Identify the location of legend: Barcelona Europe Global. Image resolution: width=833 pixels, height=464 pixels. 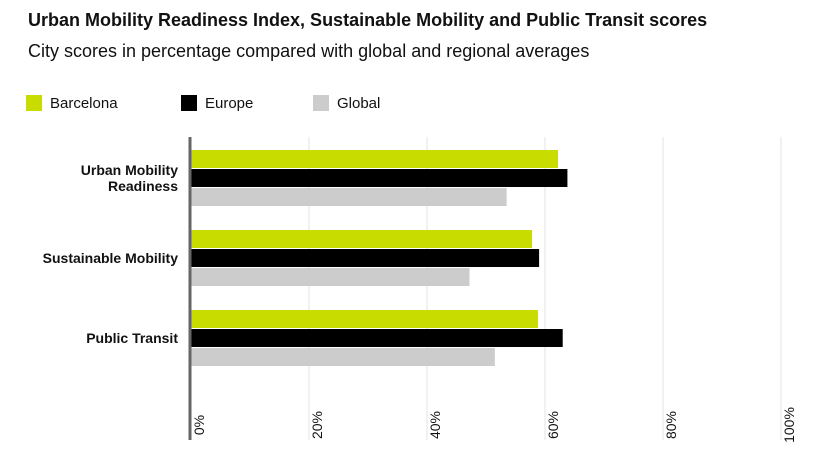
(236, 103).